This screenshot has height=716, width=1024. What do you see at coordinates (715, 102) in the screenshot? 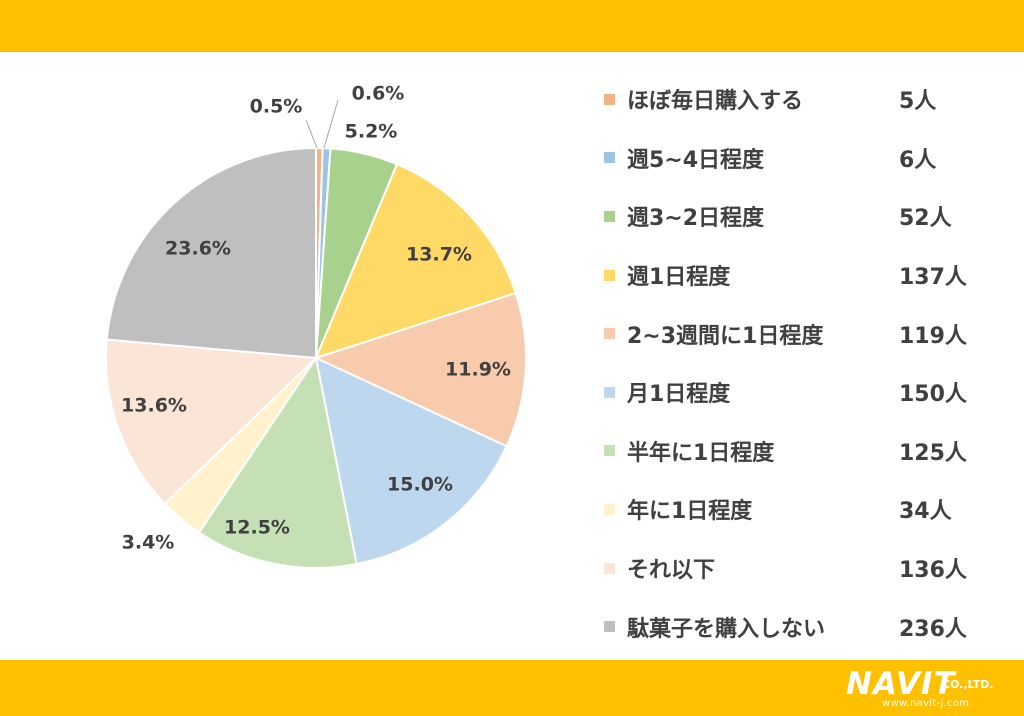
I see `legend-label: ほぼ毎日購入する` at bounding box center [715, 102].